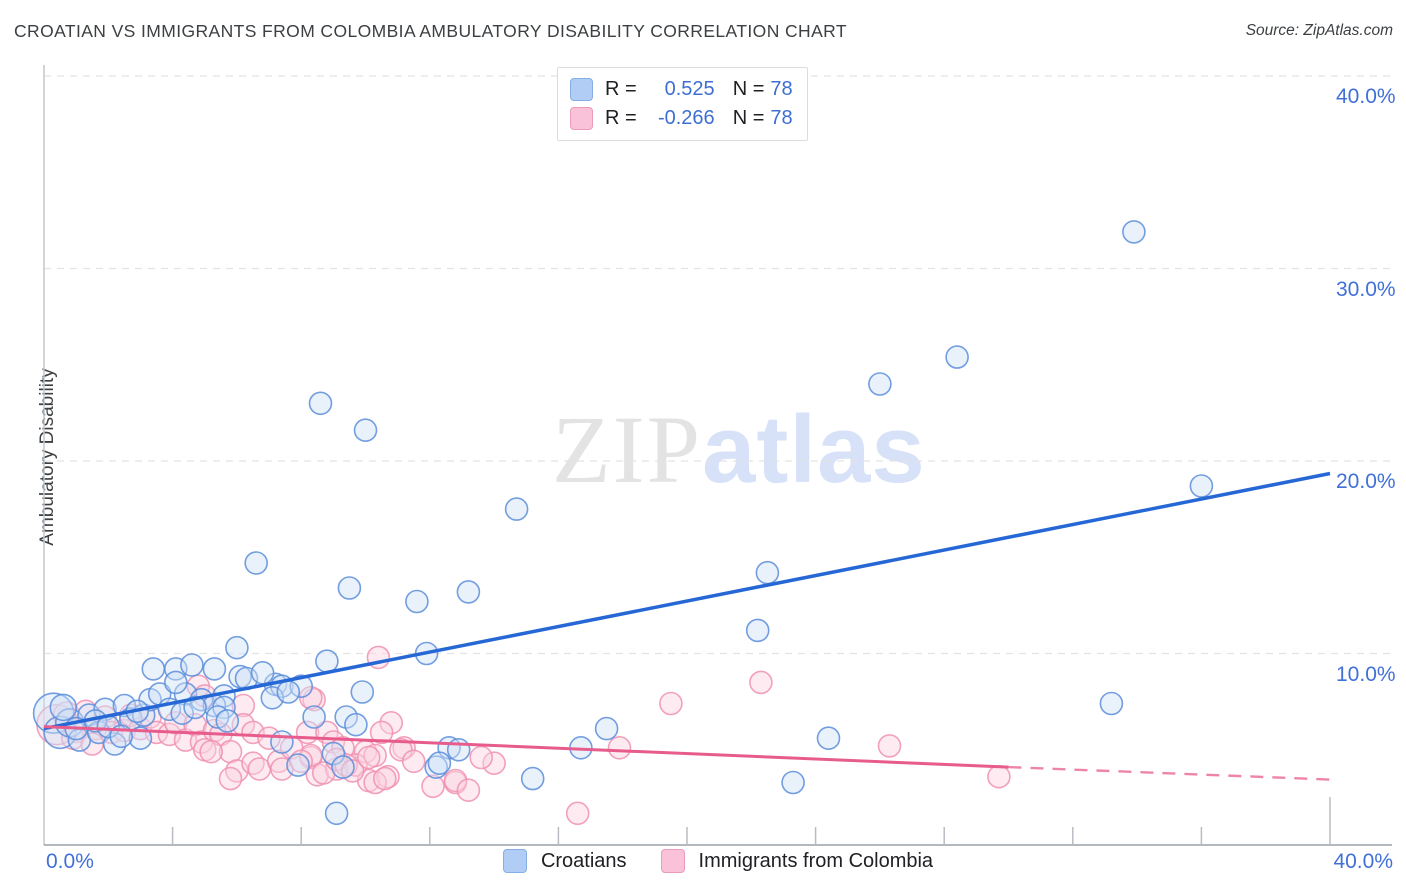 The height and width of the screenshot is (892, 1406). Describe the element at coordinates (1366, 481) in the screenshot. I see `y-tick-label-20: 20.0%` at that location.